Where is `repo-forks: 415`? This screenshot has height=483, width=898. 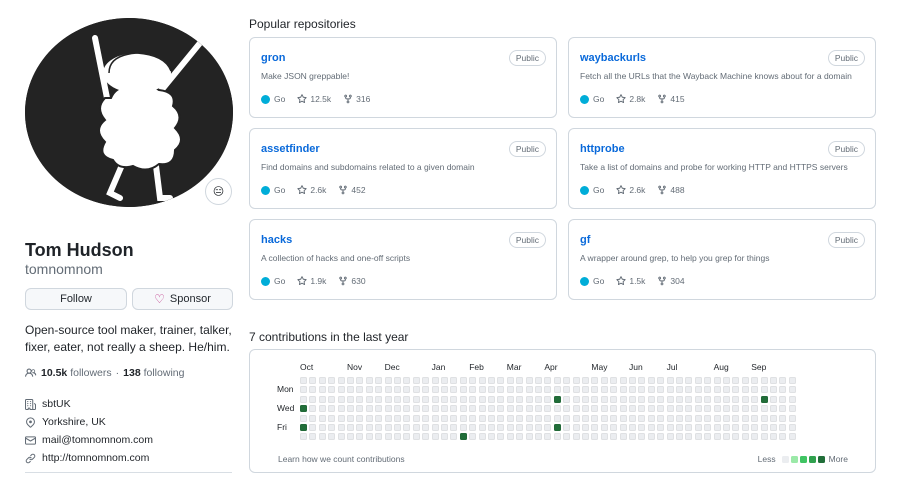 repo-forks: 415 is located at coordinates (671, 99).